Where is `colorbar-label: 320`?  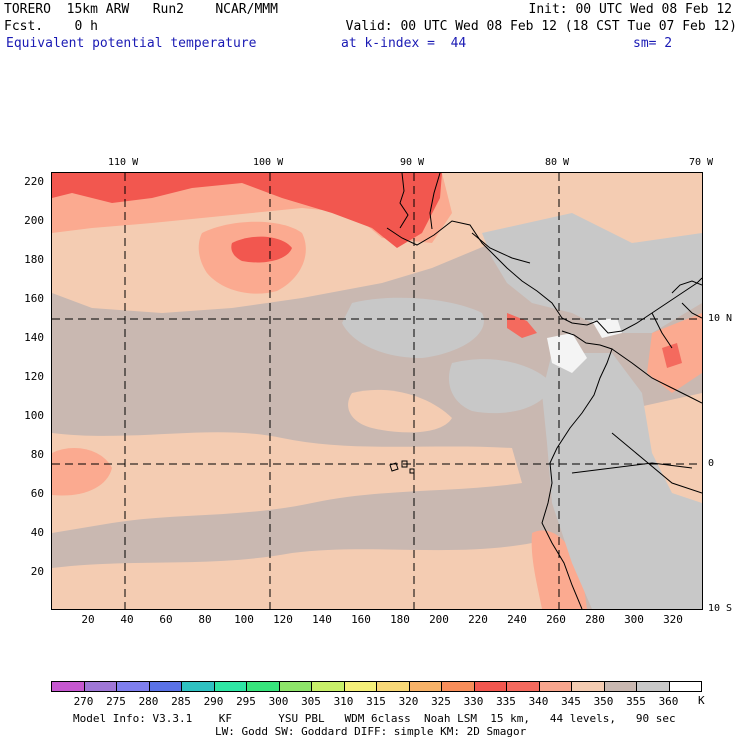 colorbar-label: 320 is located at coordinates (408, 701).